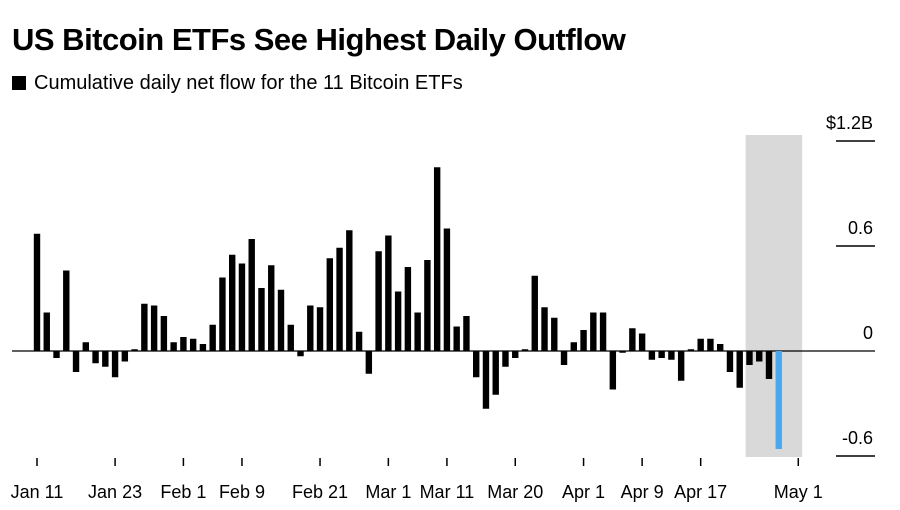 The image size is (900, 510). What do you see at coordinates (849, 123) in the screenshot?
I see `y-tick-label: $1.2B` at bounding box center [849, 123].